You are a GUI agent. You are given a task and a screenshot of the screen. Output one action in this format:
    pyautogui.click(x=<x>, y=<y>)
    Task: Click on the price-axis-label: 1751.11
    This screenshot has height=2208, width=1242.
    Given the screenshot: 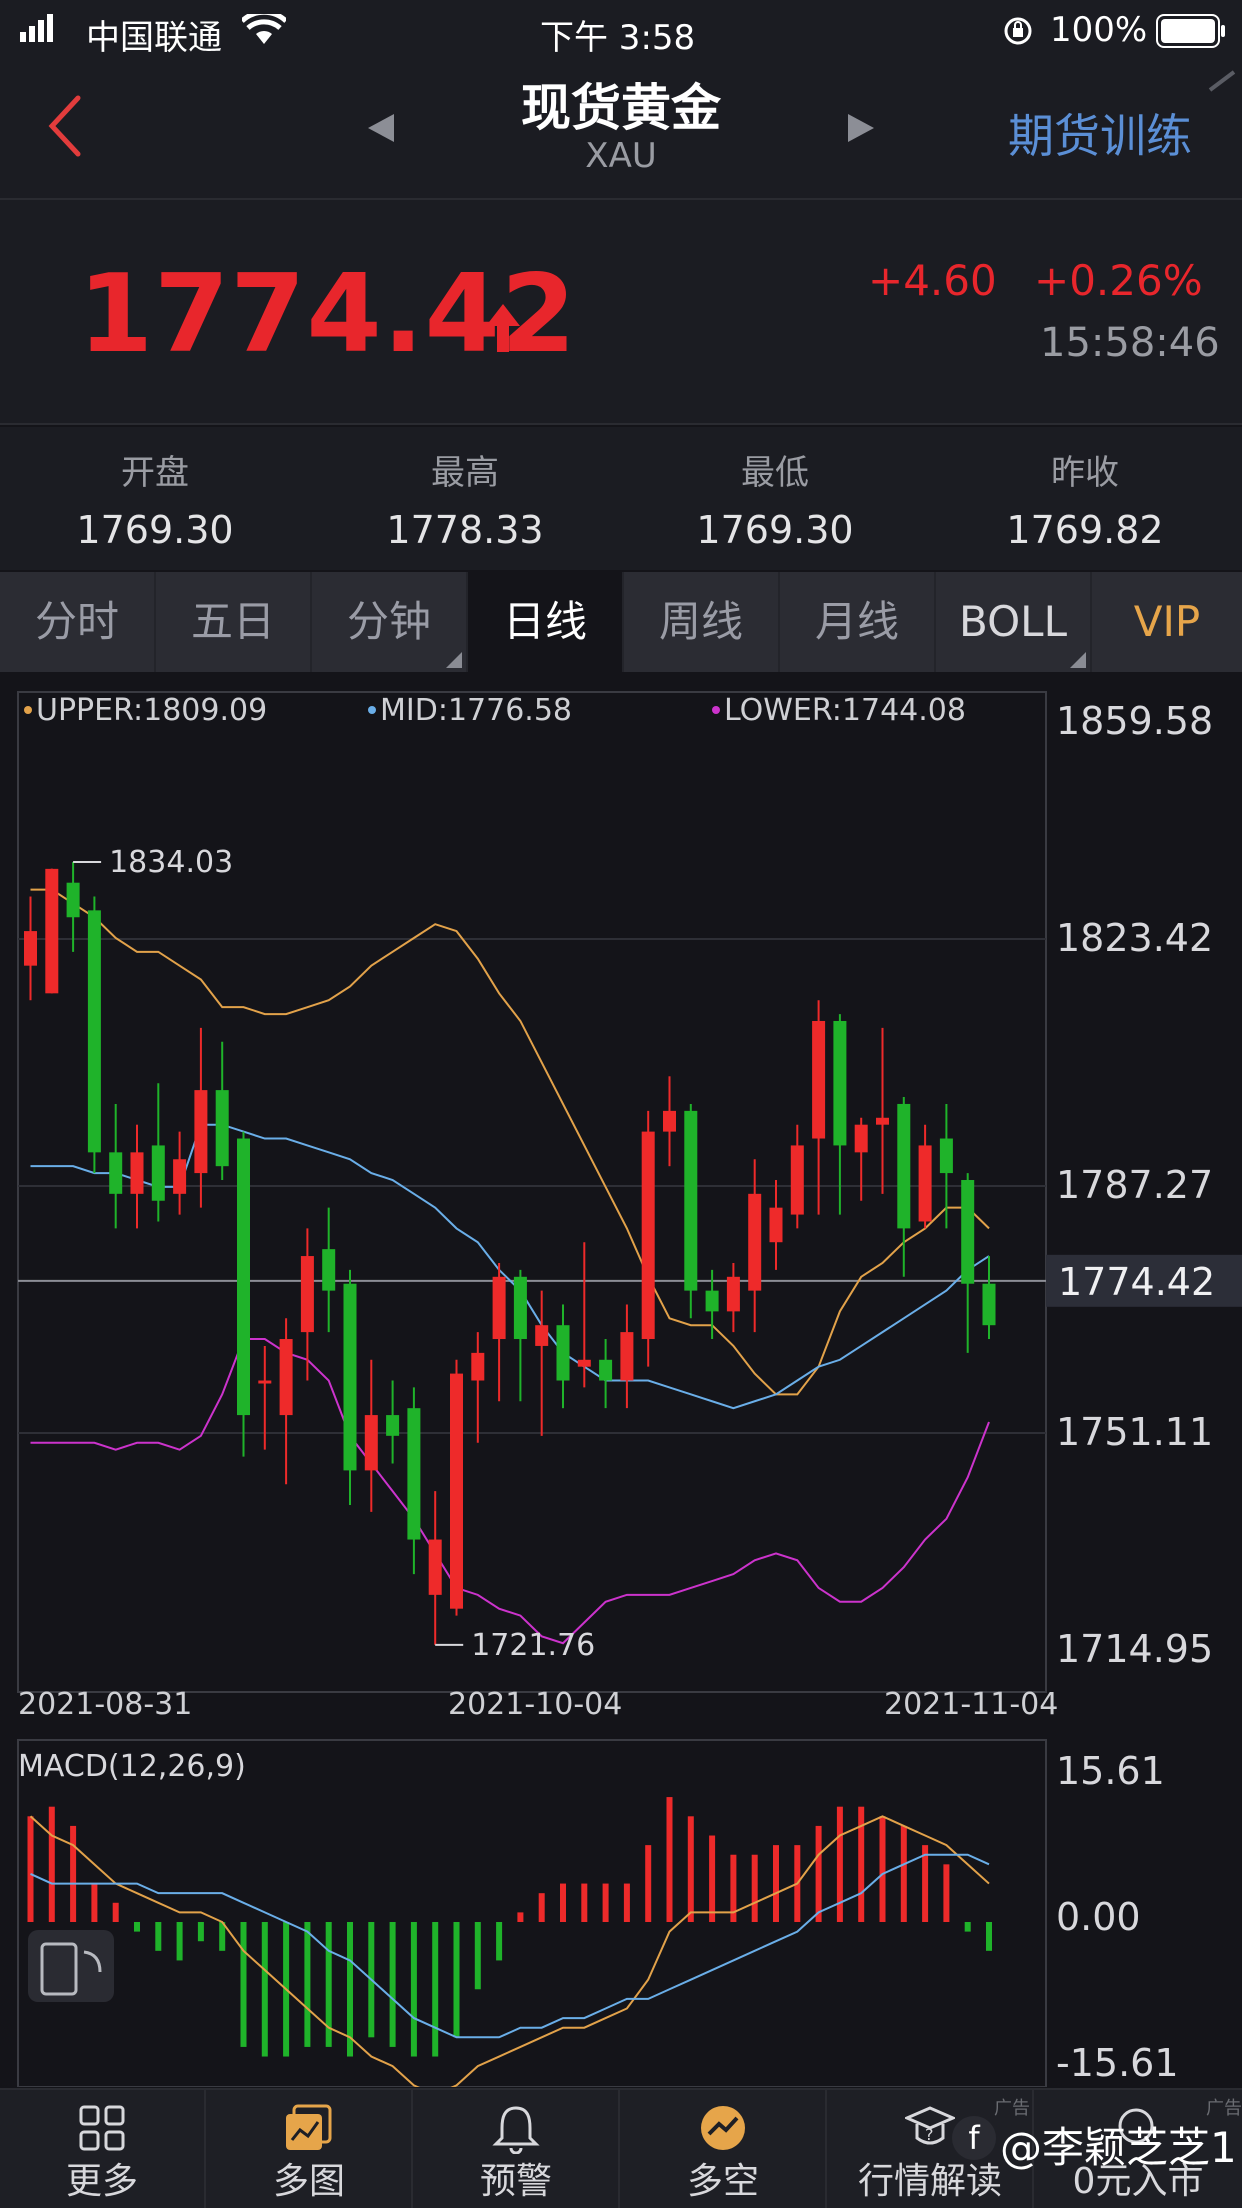 What is the action you would take?
    pyautogui.click(x=1134, y=1432)
    